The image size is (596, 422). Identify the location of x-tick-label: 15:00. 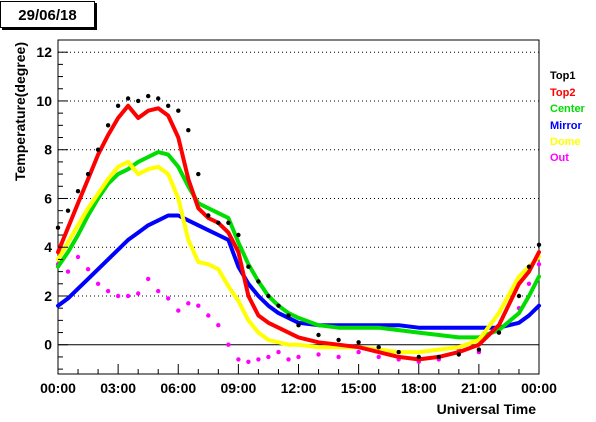
(359, 388).